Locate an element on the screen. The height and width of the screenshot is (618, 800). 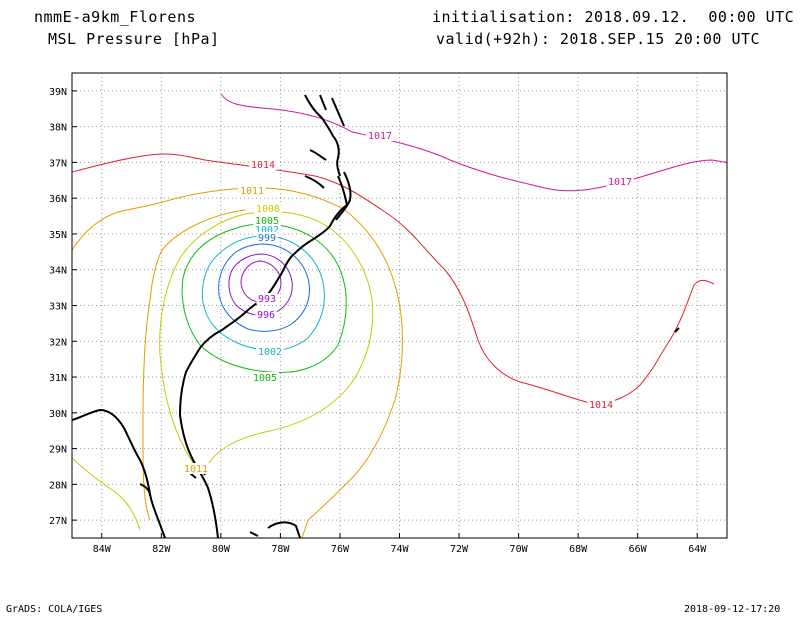
lon-tick-label: 84W is located at coordinates (102, 549).